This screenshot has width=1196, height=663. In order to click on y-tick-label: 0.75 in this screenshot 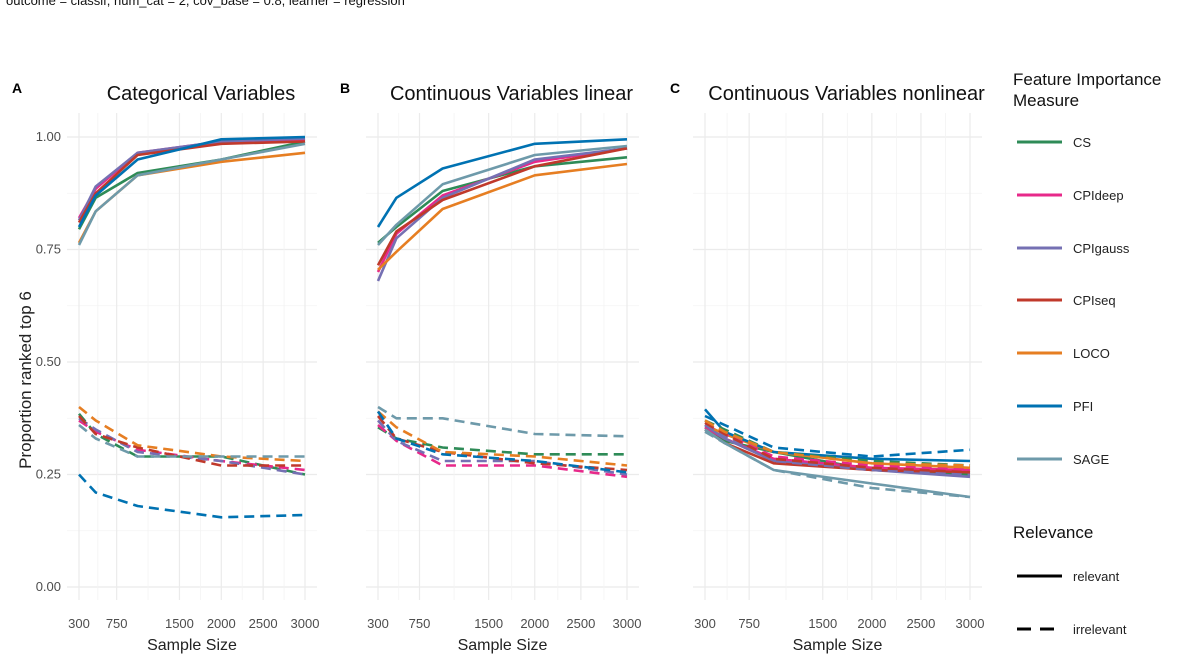, I will do `click(48, 249)`.